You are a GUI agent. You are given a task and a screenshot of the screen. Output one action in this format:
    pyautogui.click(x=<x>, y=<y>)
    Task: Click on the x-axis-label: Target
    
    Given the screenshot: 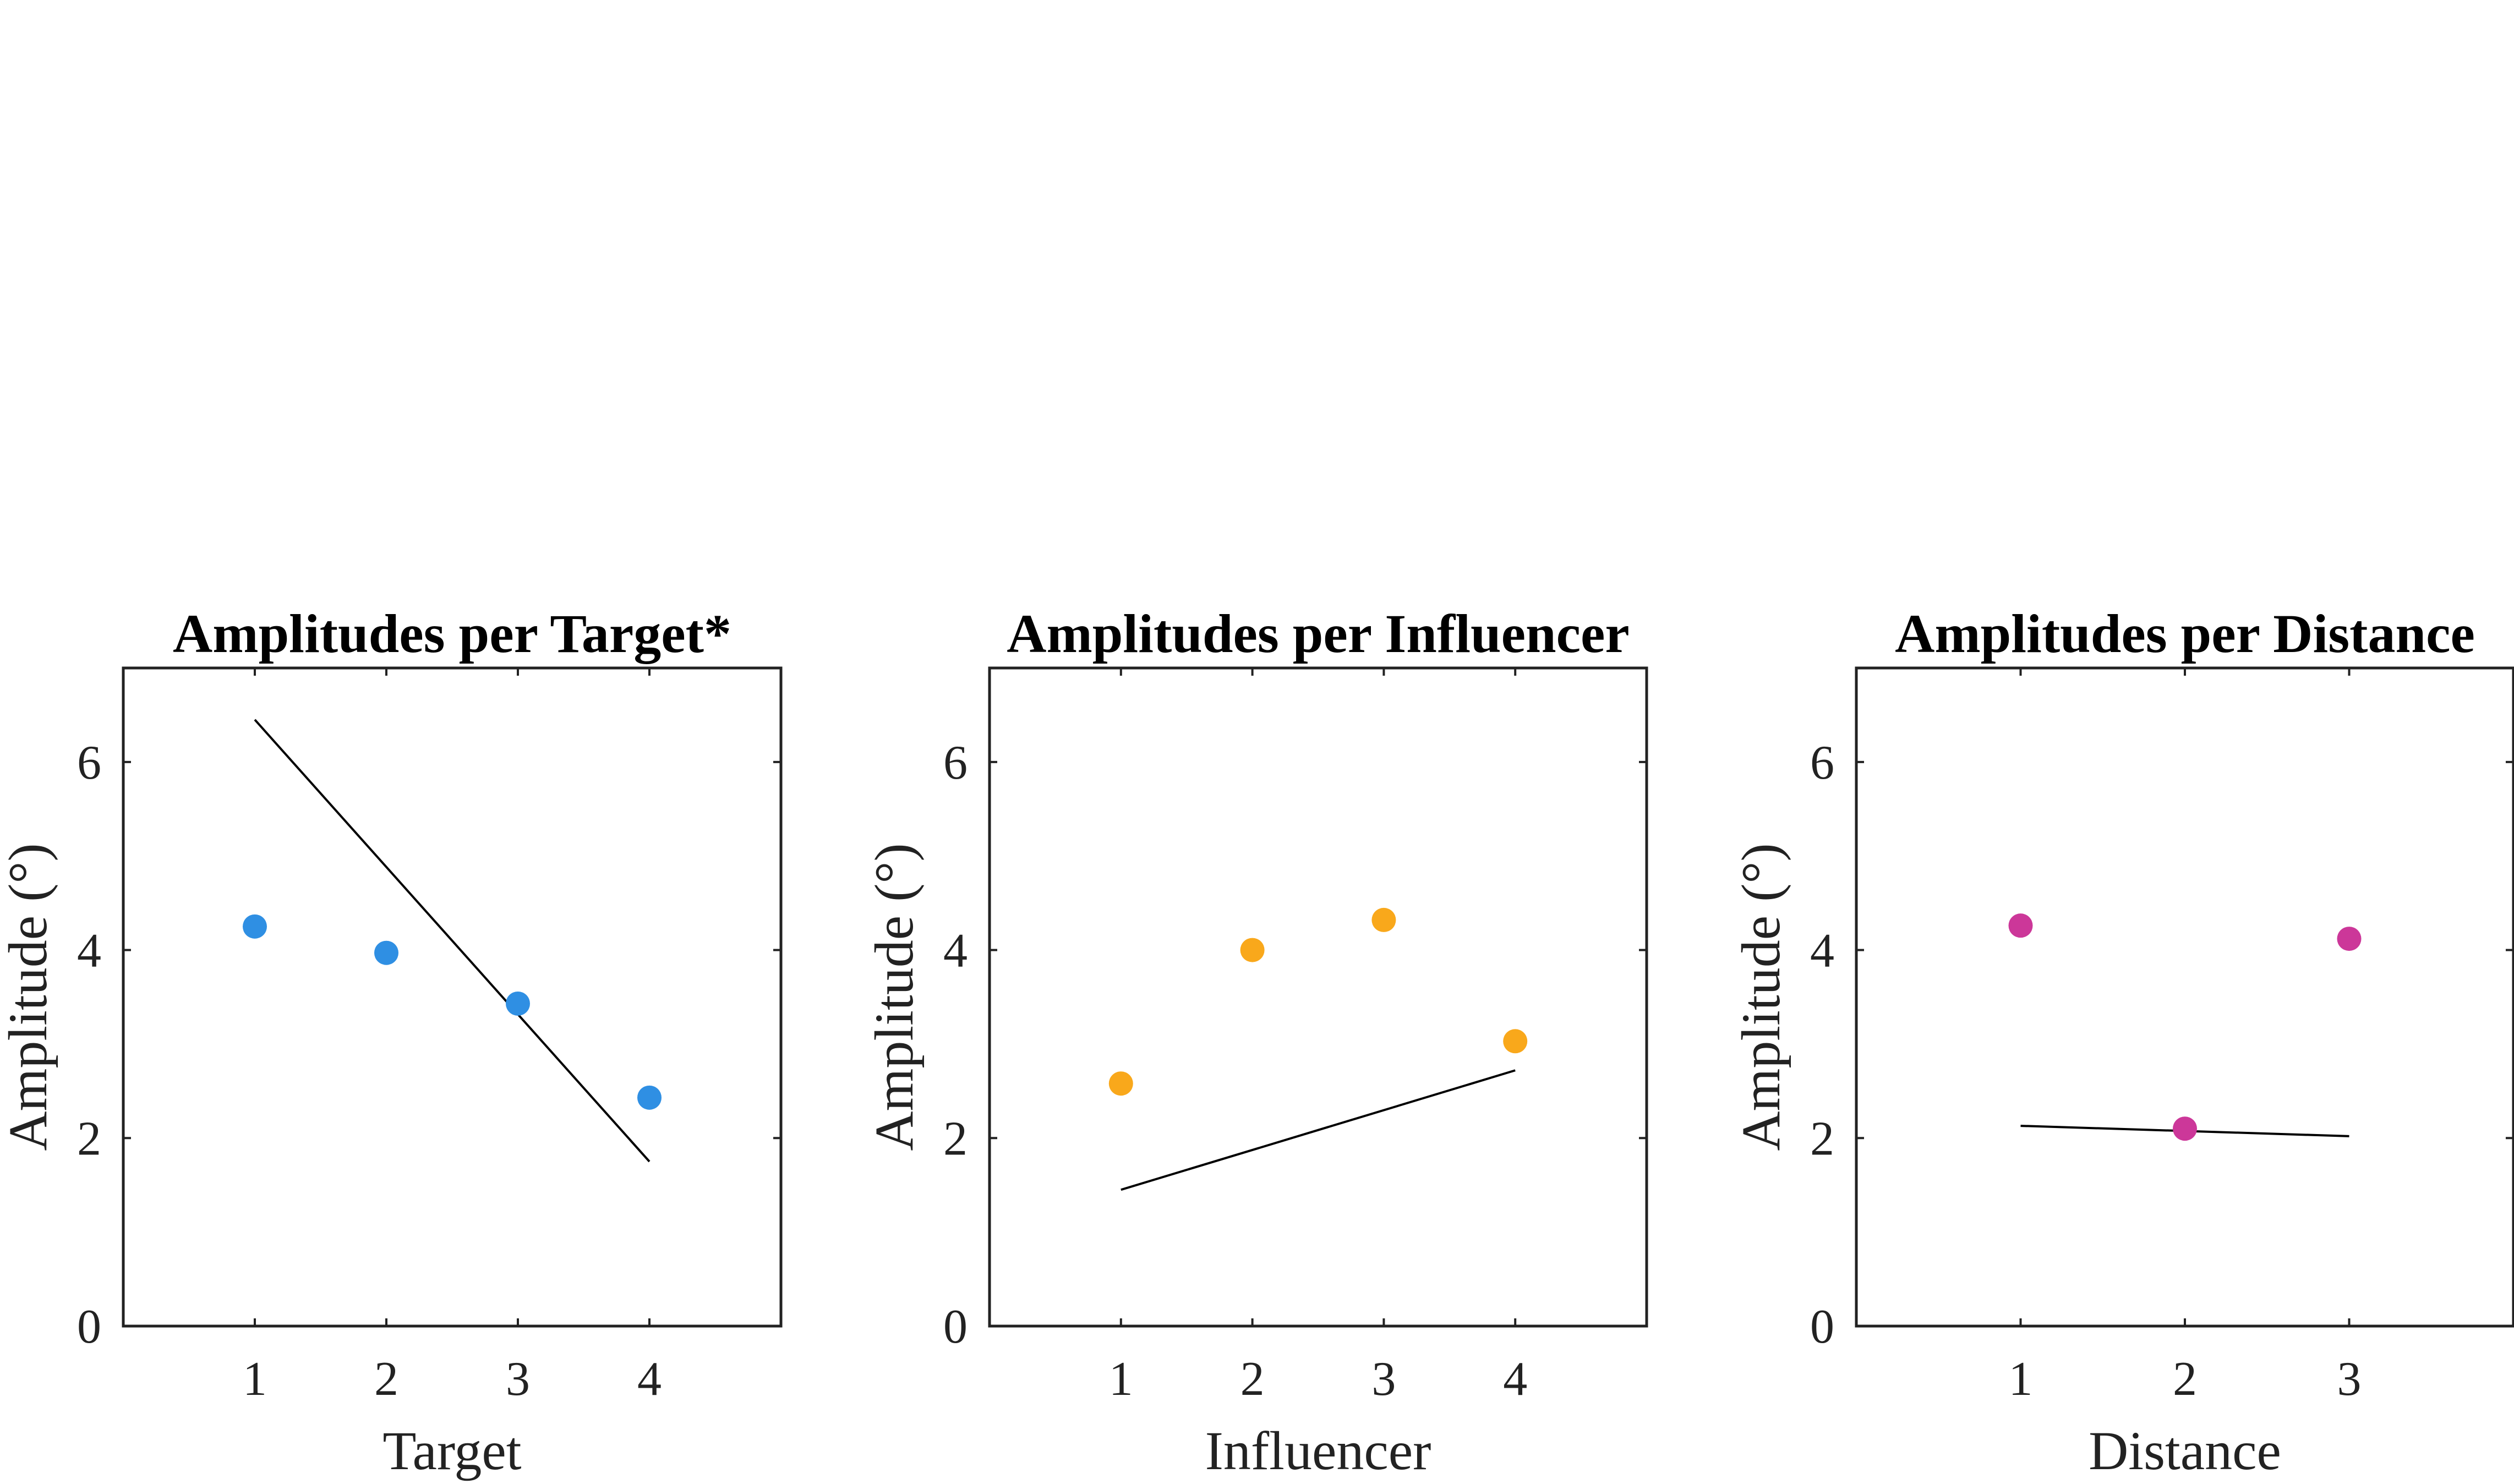 What is the action you would take?
    pyautogui.click(x=451, y=1450)
    